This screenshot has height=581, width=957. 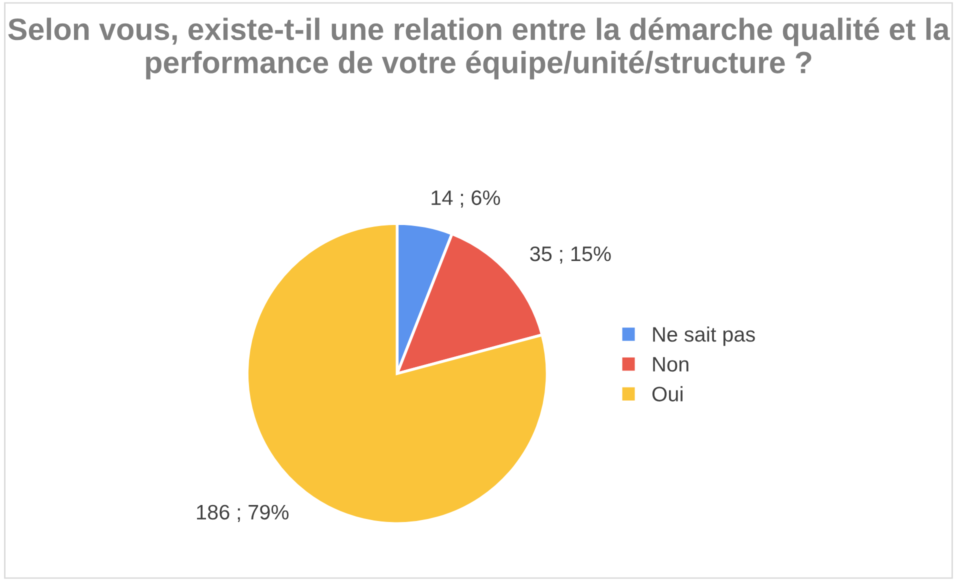 What do you see at coordinates (670, 364) in the screenshot?
I see `legend-label: Non` at bounding box center [670, 364].